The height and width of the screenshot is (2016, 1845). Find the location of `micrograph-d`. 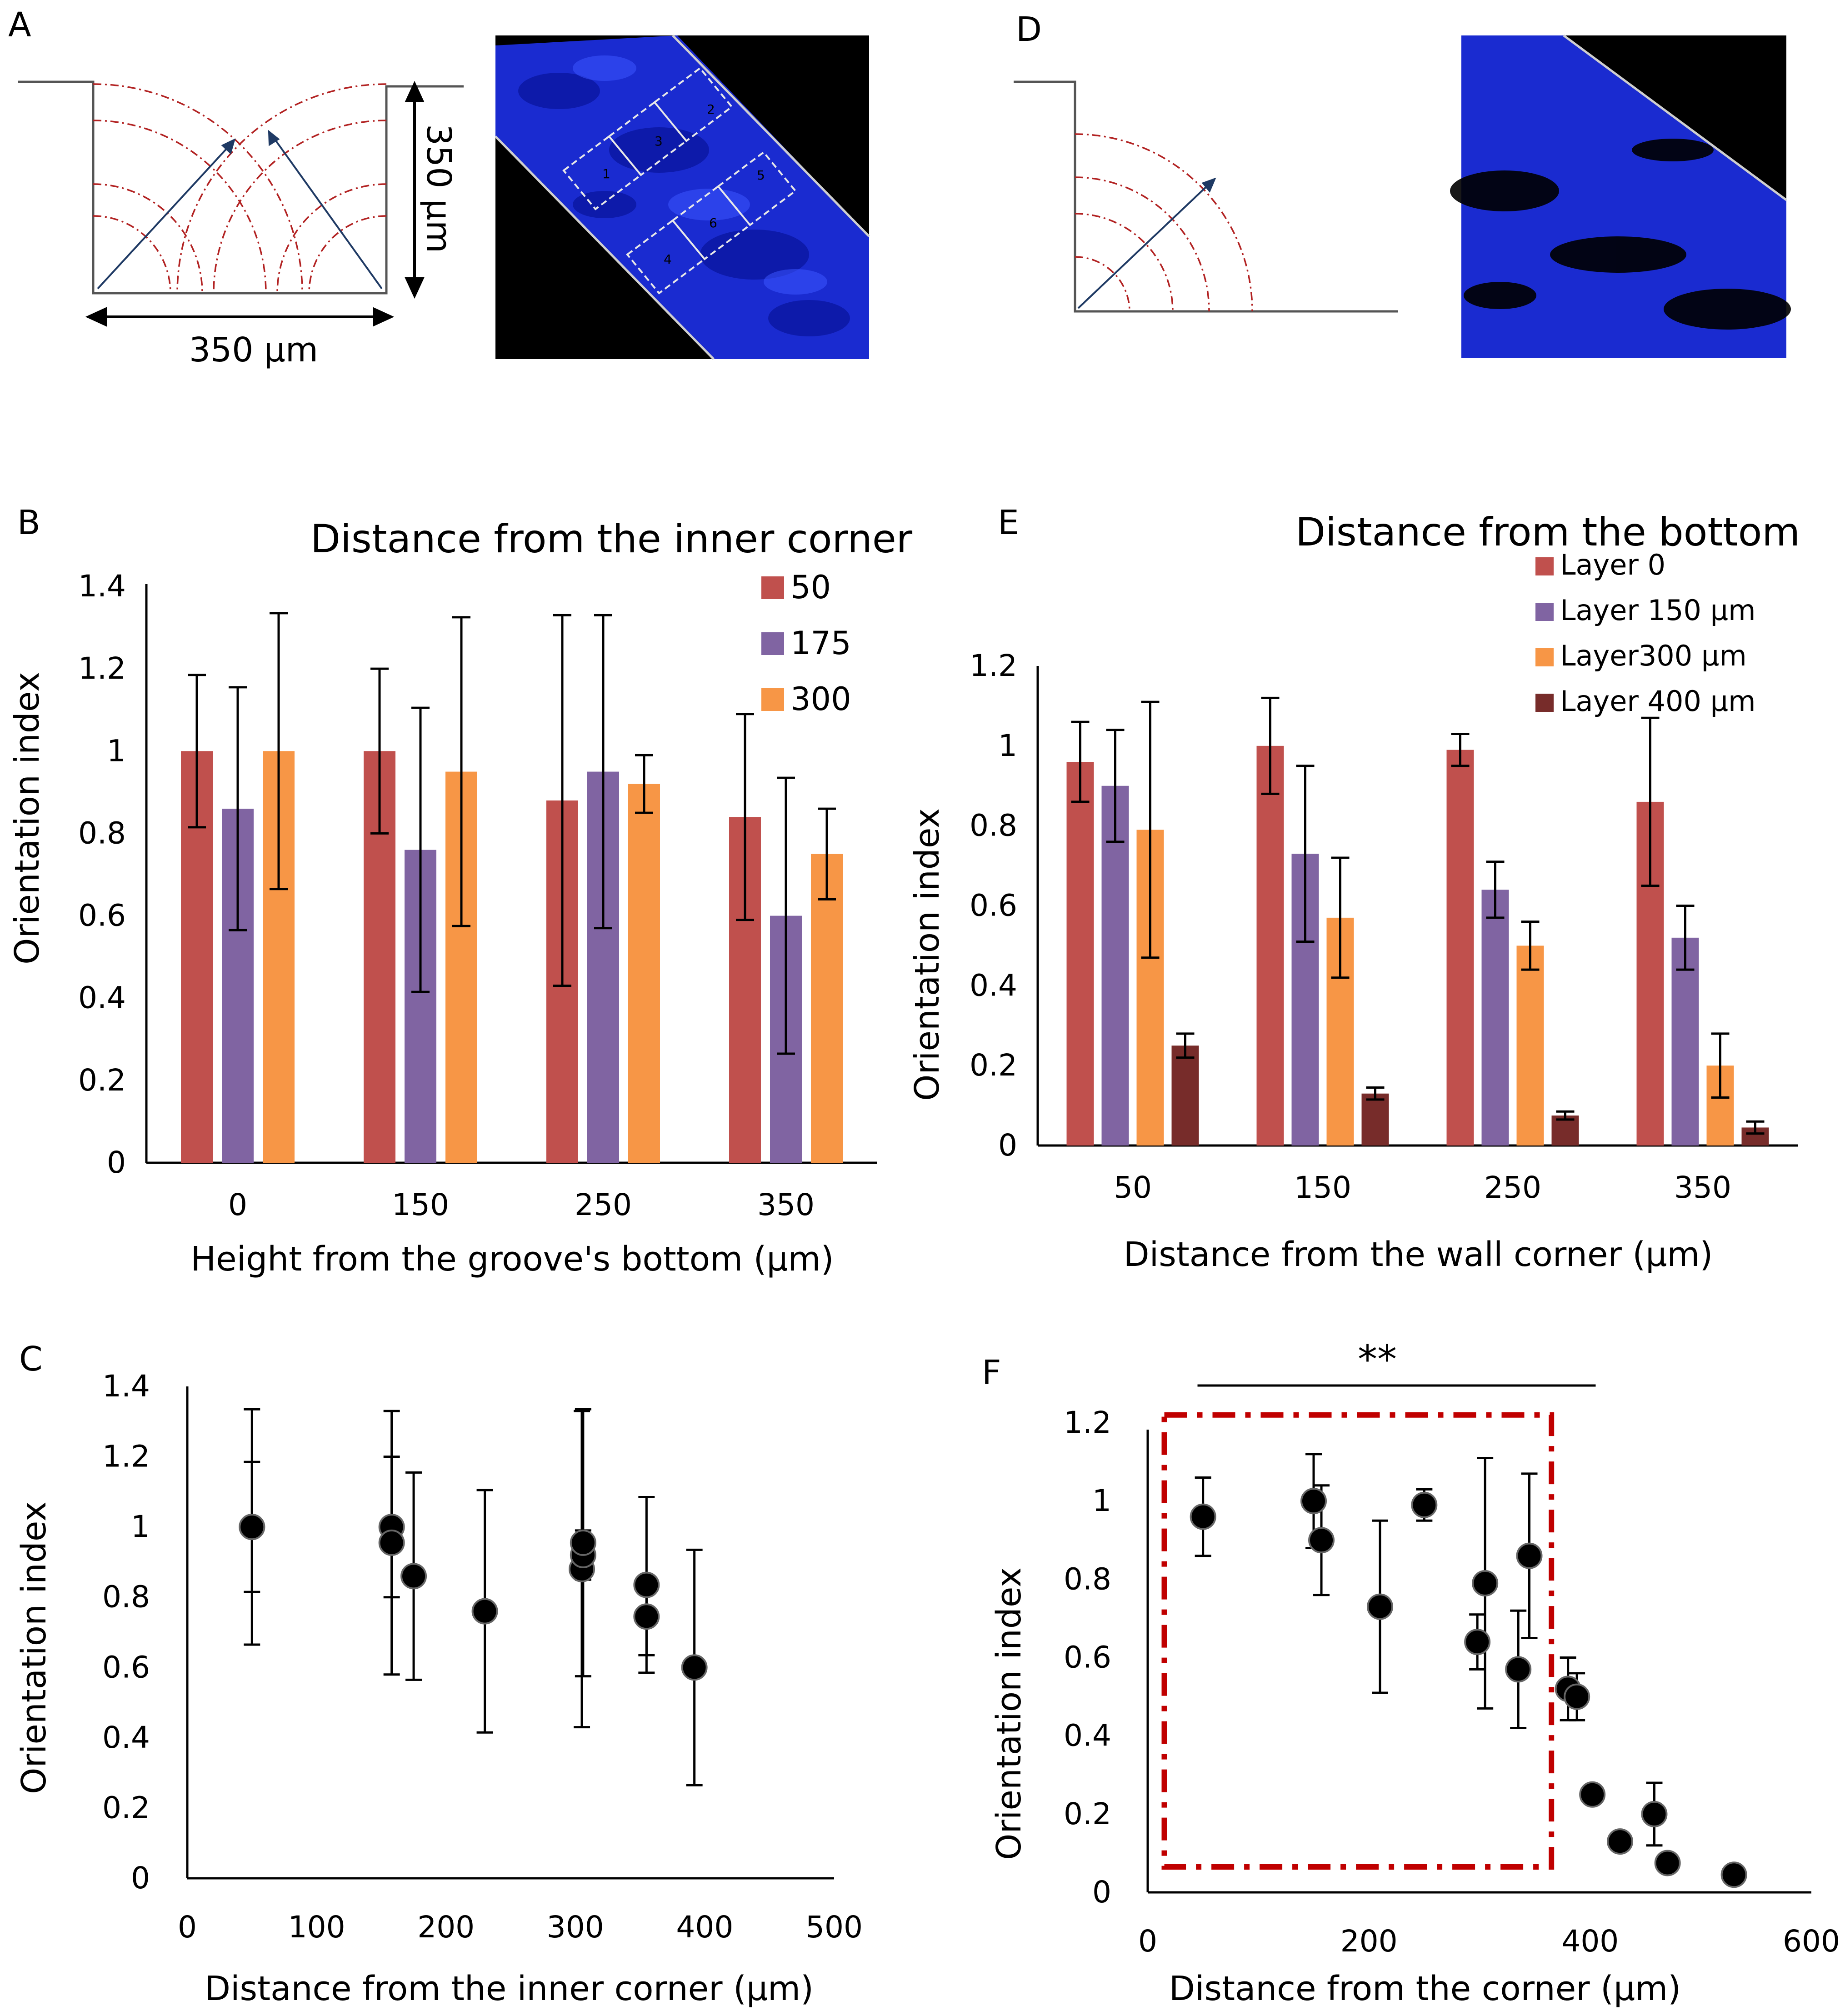

micrograph-d is located at coordinates (1620, 196).